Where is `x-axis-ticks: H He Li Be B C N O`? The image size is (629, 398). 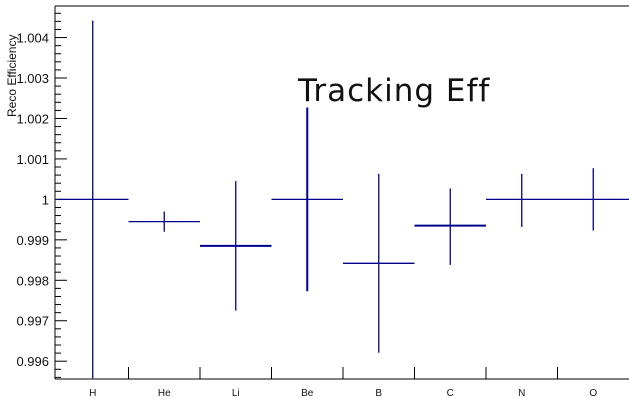
x-axis-ticks: H He Li Be B C N O is located at coordinates (343, 382).